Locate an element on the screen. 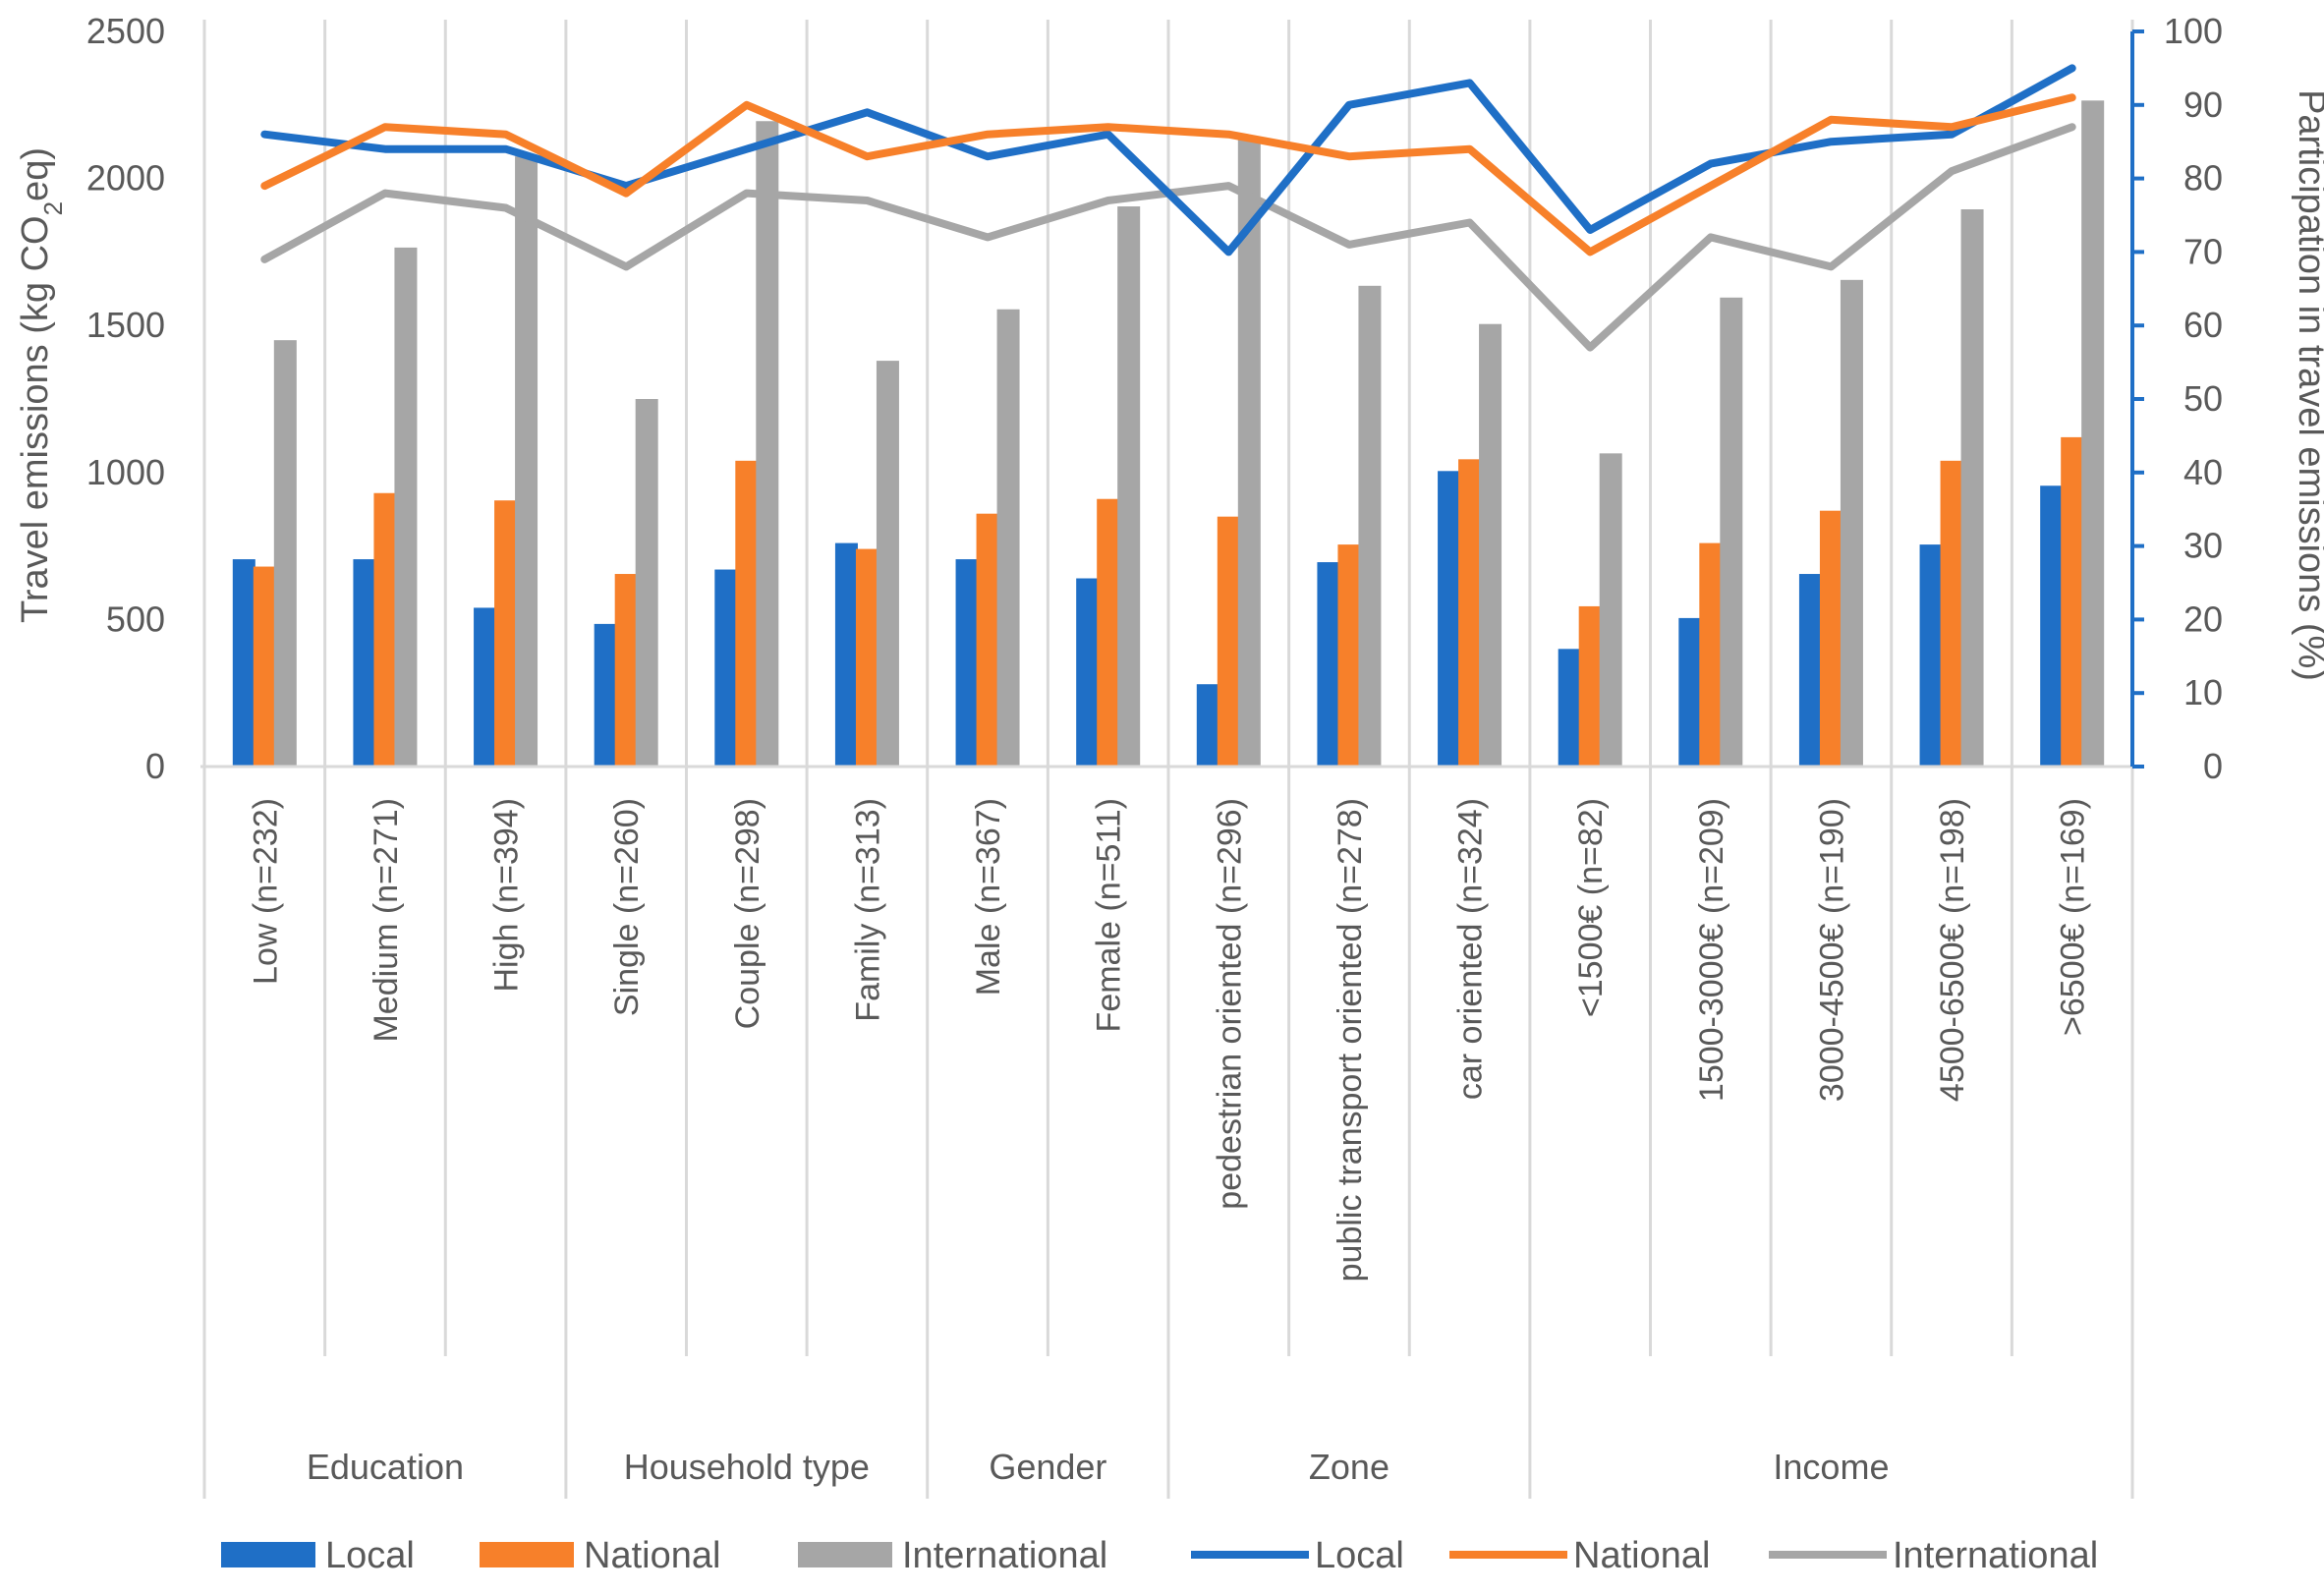  group-label: Household type is located at coordinates (747, 1467).